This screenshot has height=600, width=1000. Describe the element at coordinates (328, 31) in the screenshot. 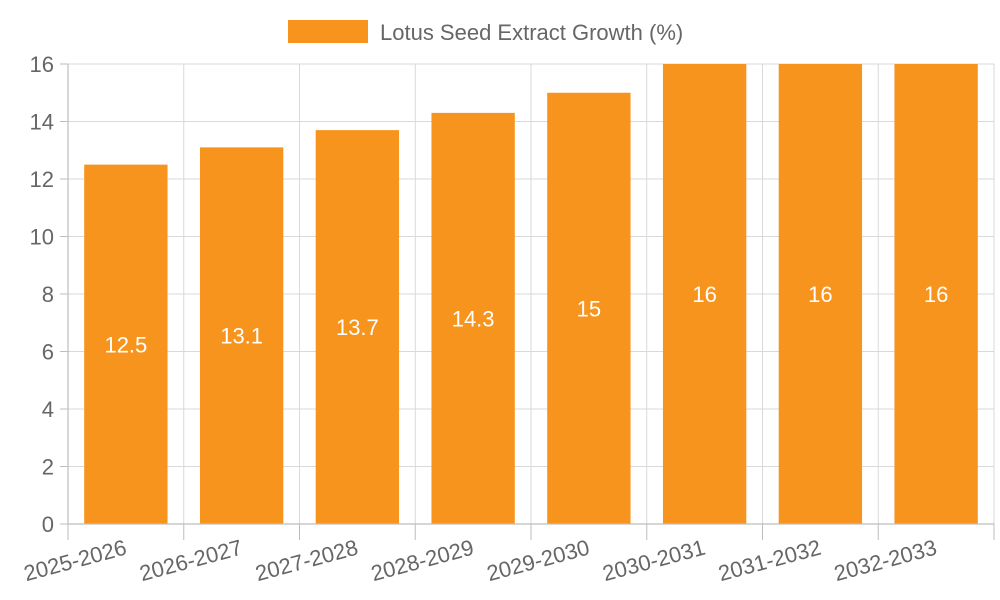

I see `legend-swatch` at that location.